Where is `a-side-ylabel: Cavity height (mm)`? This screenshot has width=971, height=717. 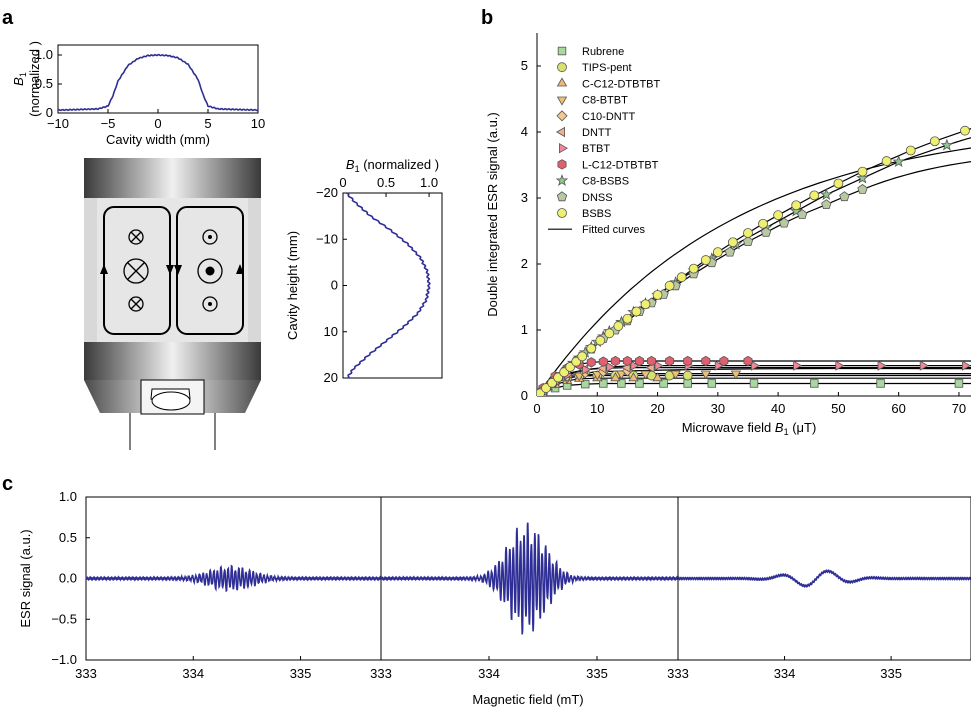
a-side-ylabel: Cavity height (mm) is located at coordinates (292, 285).